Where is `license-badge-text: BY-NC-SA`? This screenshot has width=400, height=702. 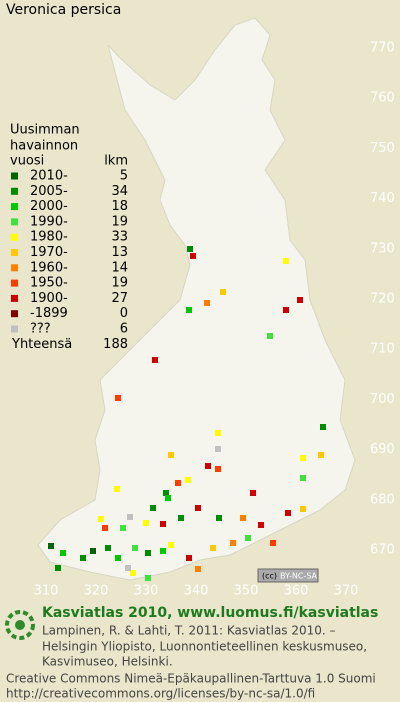
license-badge-text: BY-NC-SA is located at coordinates (299, 576).